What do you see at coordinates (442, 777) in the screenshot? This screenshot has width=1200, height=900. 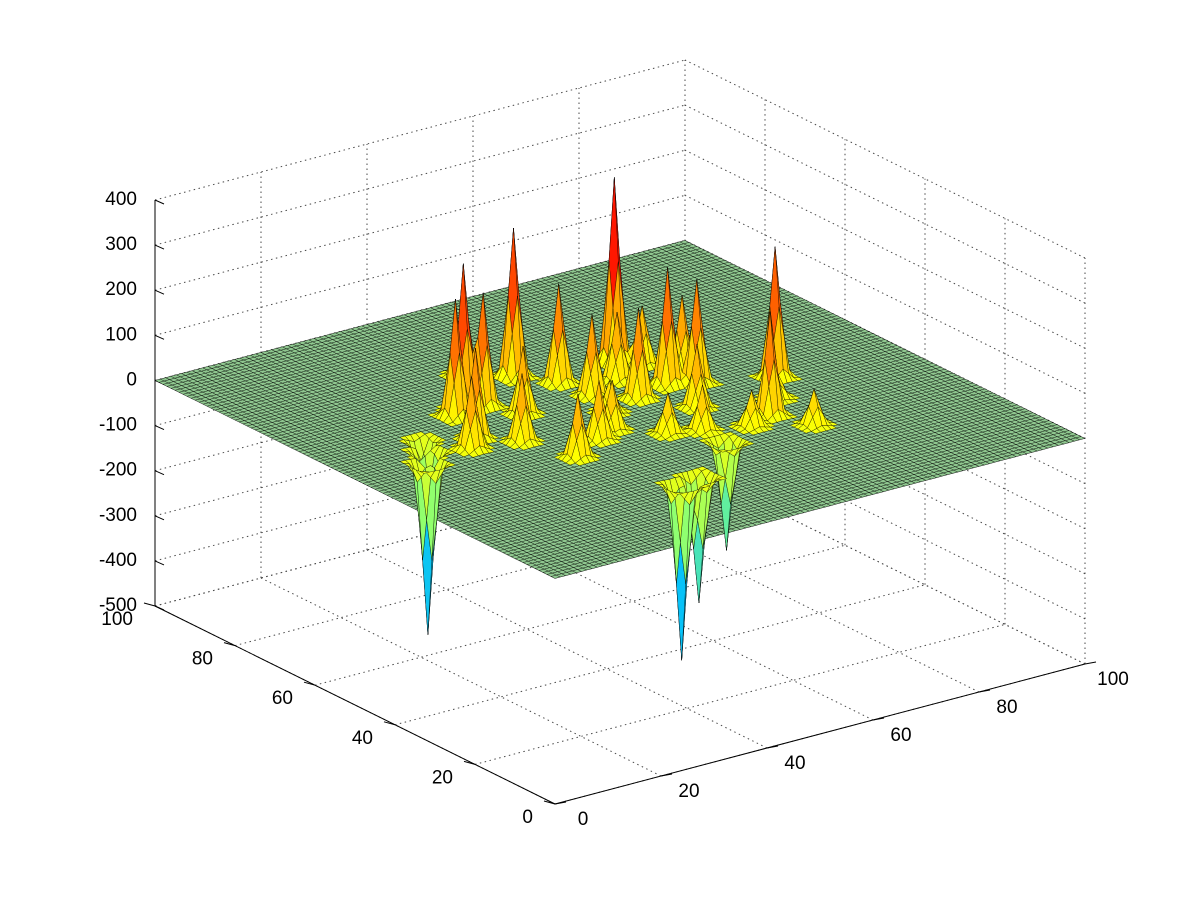 I see `y-tick-label: 20` at bounding box center [442, 777].